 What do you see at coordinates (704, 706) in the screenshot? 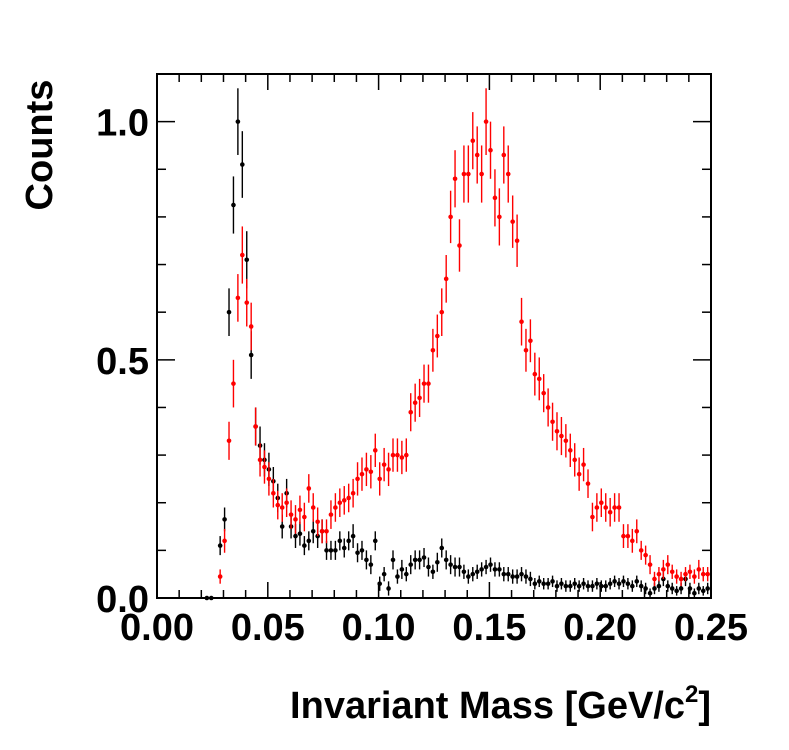
I see `x-axis-title-suffix: ]` at bounding box center [704, 706].